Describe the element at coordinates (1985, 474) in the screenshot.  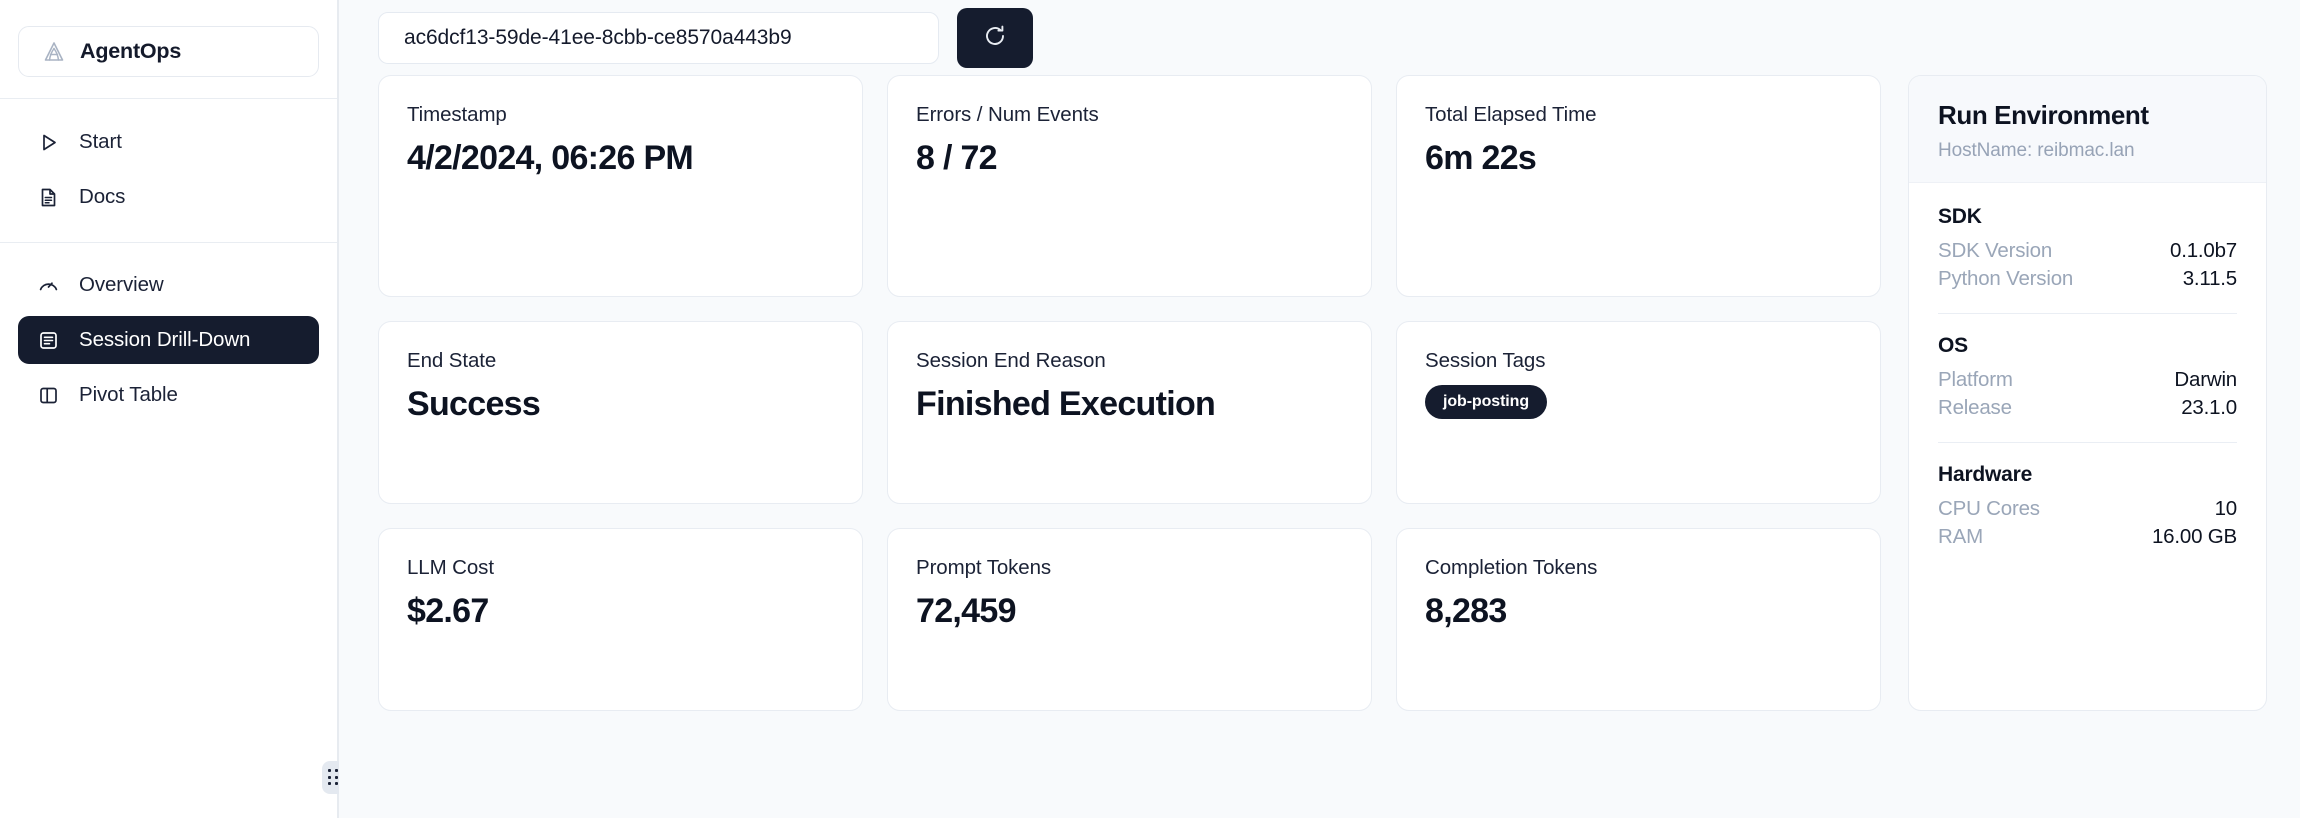
I see `env-section-title: Hardware` at that location.